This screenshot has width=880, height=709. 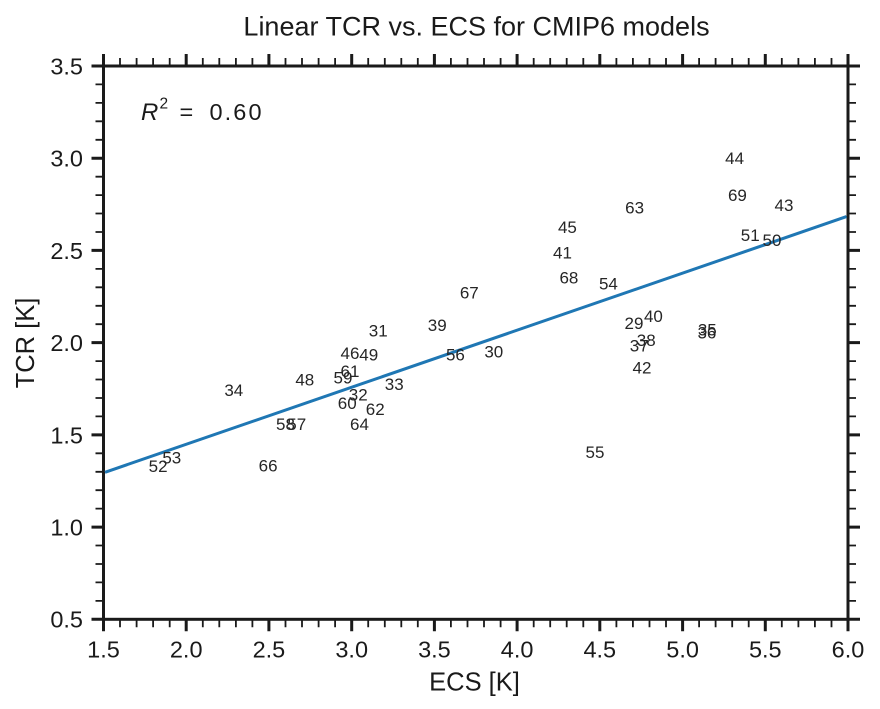 I want to click on svg-text: 29, so click(x=634, y=323).